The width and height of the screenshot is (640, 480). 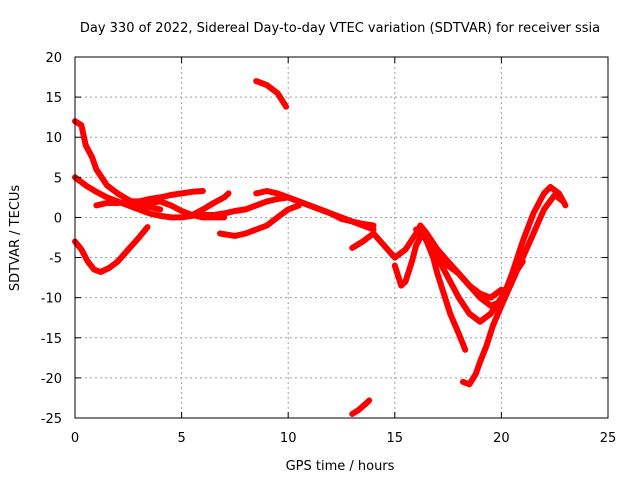 I want to click on series-track-f, so click(x=210, y=204).